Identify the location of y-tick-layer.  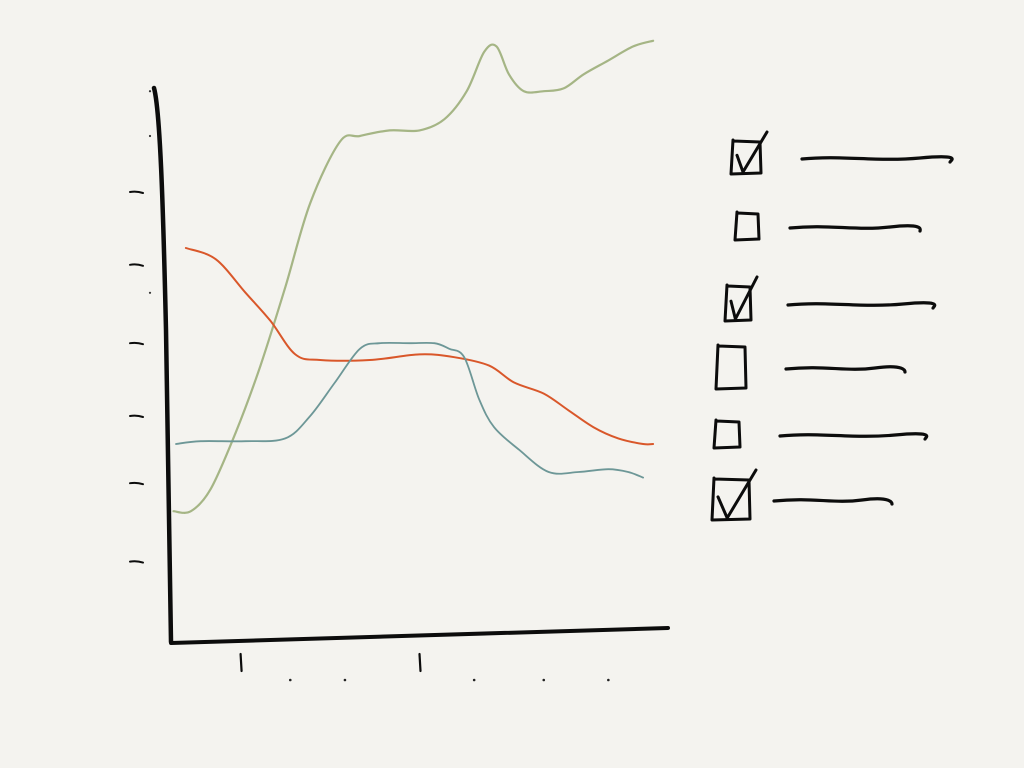
(140, 327).